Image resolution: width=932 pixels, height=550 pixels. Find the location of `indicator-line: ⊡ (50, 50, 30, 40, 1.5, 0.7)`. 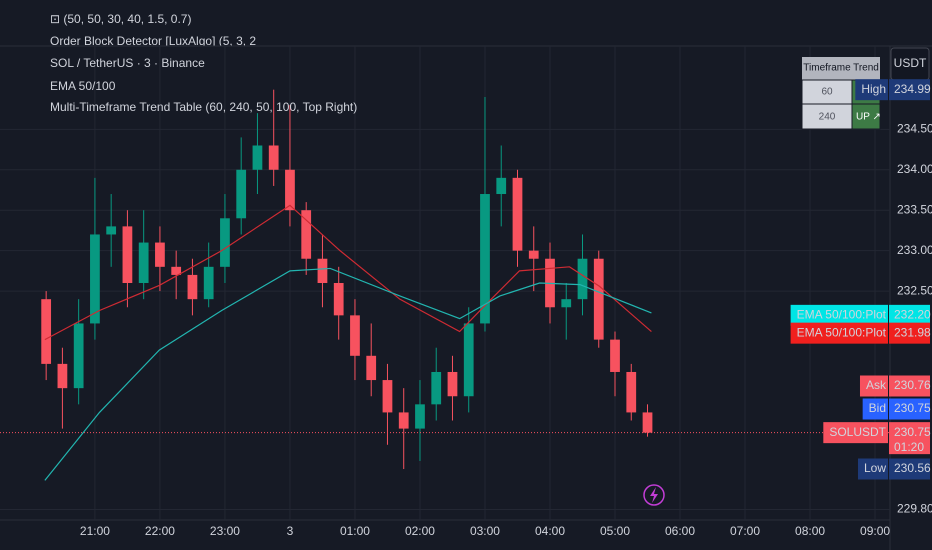

indicator-line: ⊡ (50, 50, 30, 40, 1.5, 0.7) is located at coordinates (120, 19).